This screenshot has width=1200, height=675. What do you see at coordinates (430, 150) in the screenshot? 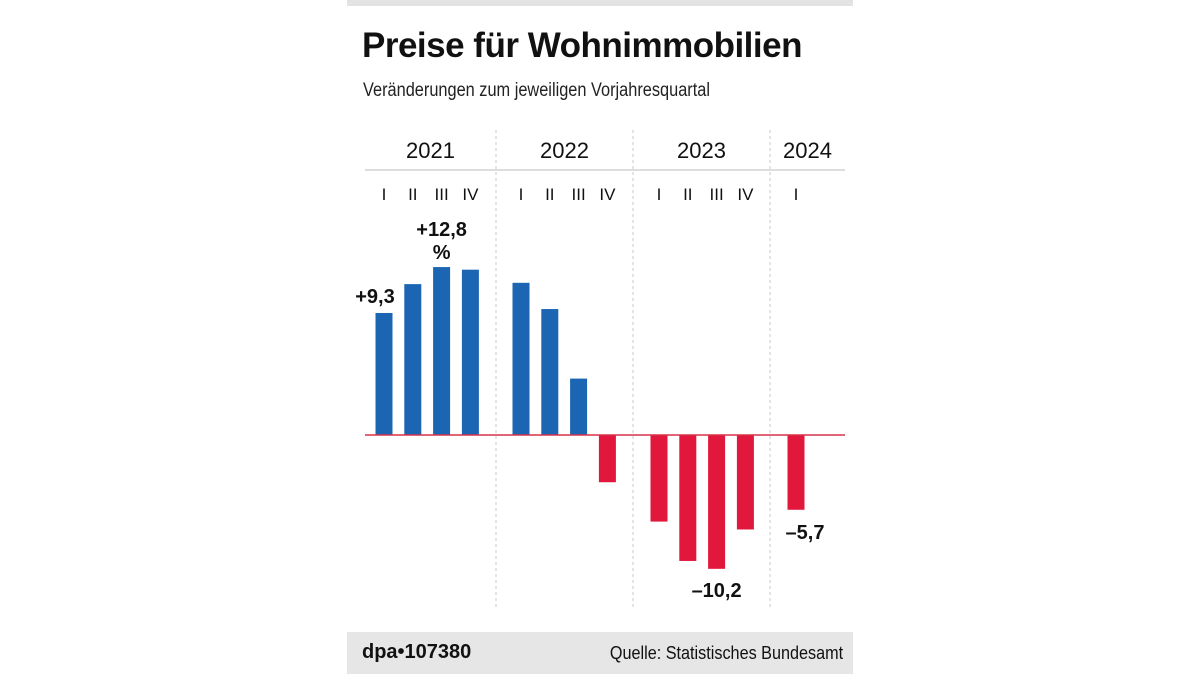
I see `year-label: 2021` at bounding box center [430, 150].